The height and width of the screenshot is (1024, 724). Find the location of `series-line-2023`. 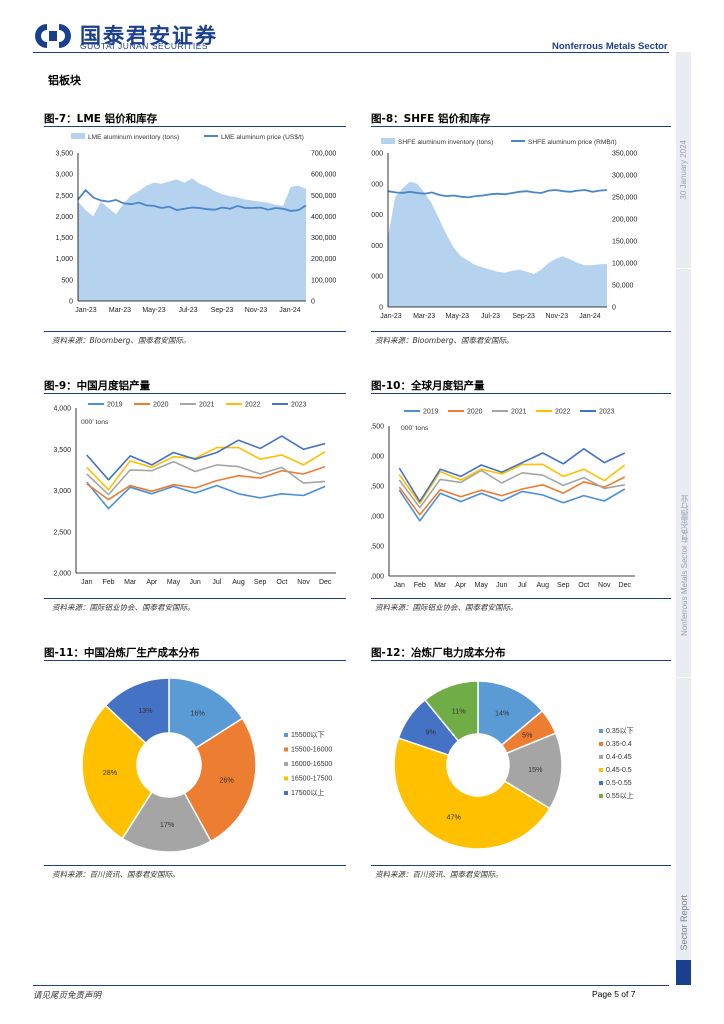

series-line-2023 is located at coordinates (512, 475).